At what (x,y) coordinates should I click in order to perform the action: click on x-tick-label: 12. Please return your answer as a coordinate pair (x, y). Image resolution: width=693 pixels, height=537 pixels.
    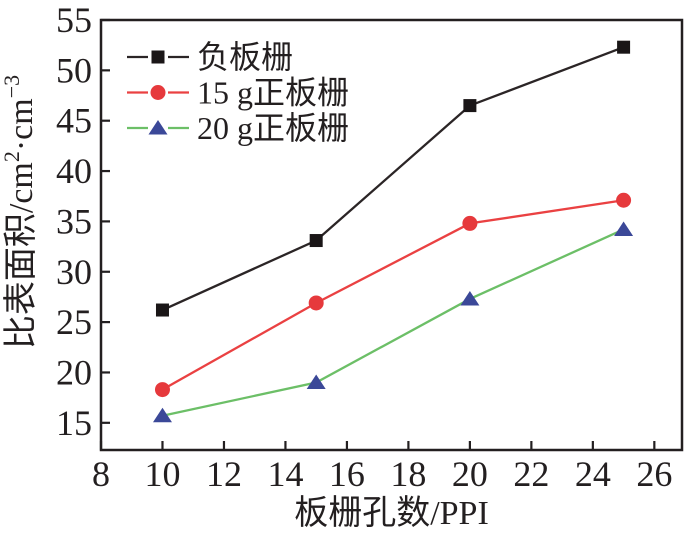
    Looking at the image, I should click on (224, 474).